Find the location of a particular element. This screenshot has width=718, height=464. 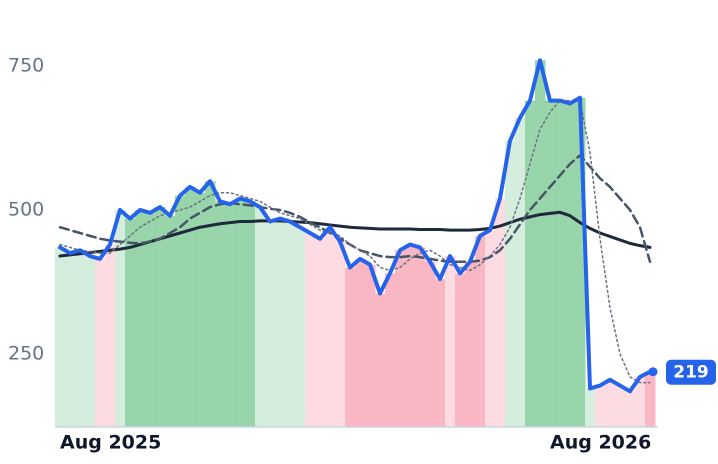

value-badge is located at coordinates (691, 372).